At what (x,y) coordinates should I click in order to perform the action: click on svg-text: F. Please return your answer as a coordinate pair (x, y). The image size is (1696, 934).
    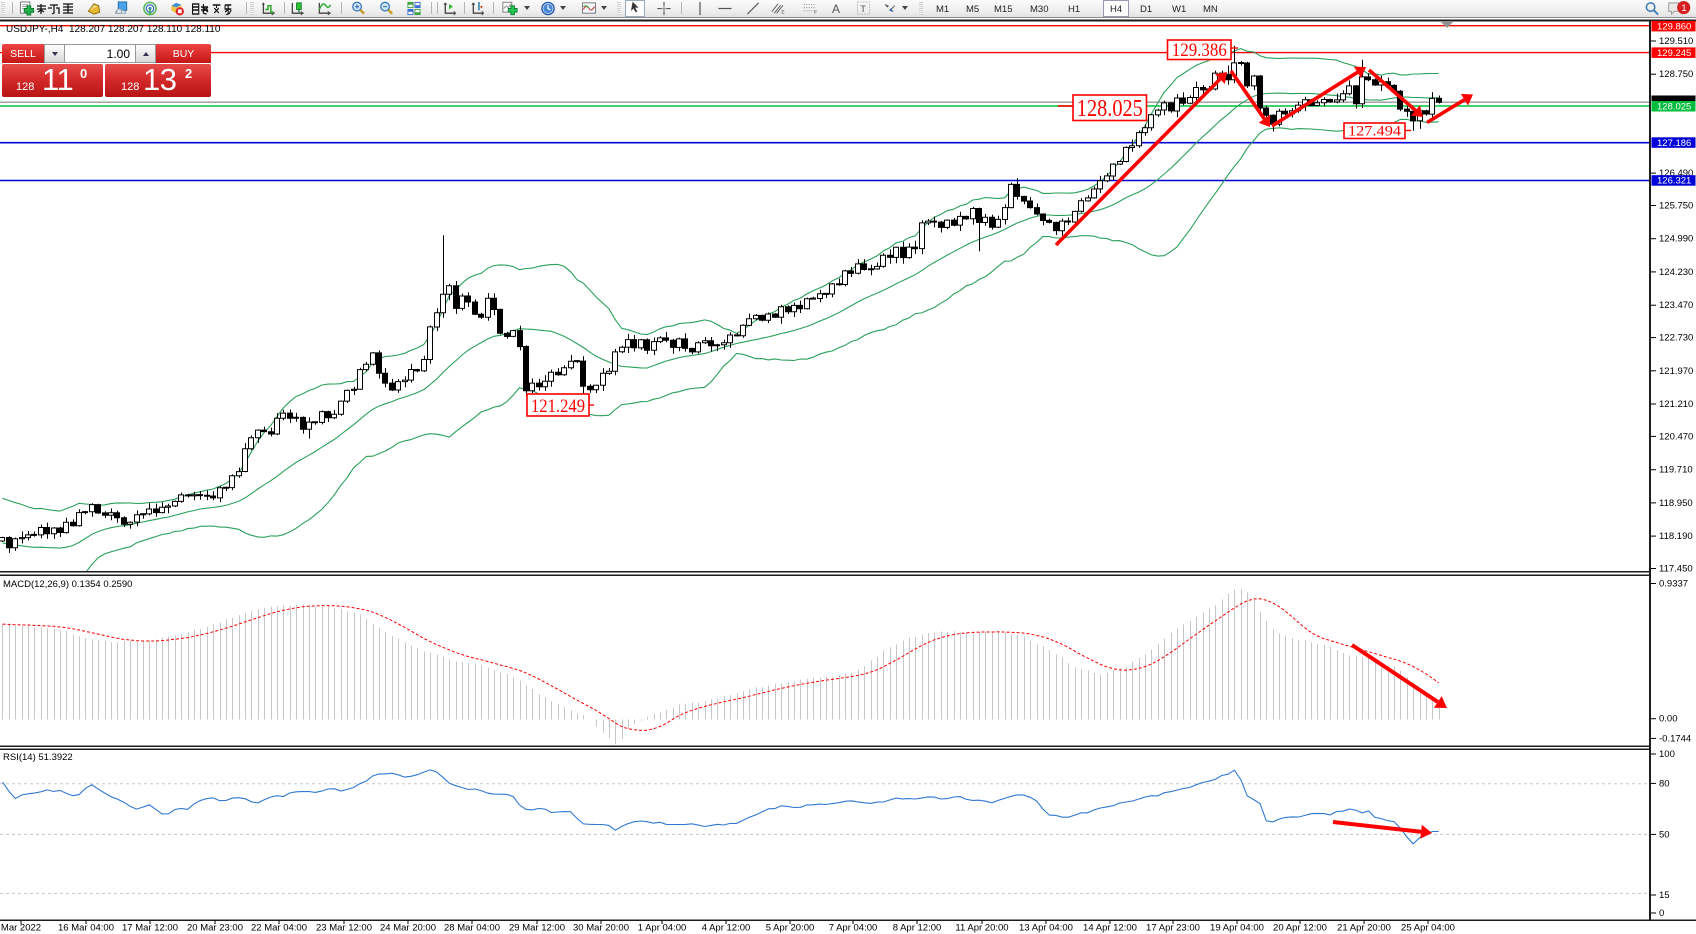
    Looking at the image, I should click on (815, 12).